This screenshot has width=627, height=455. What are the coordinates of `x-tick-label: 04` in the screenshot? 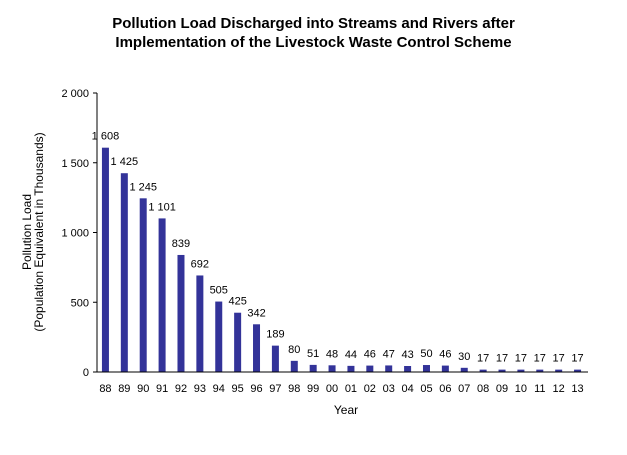 It's located at (407, 389).